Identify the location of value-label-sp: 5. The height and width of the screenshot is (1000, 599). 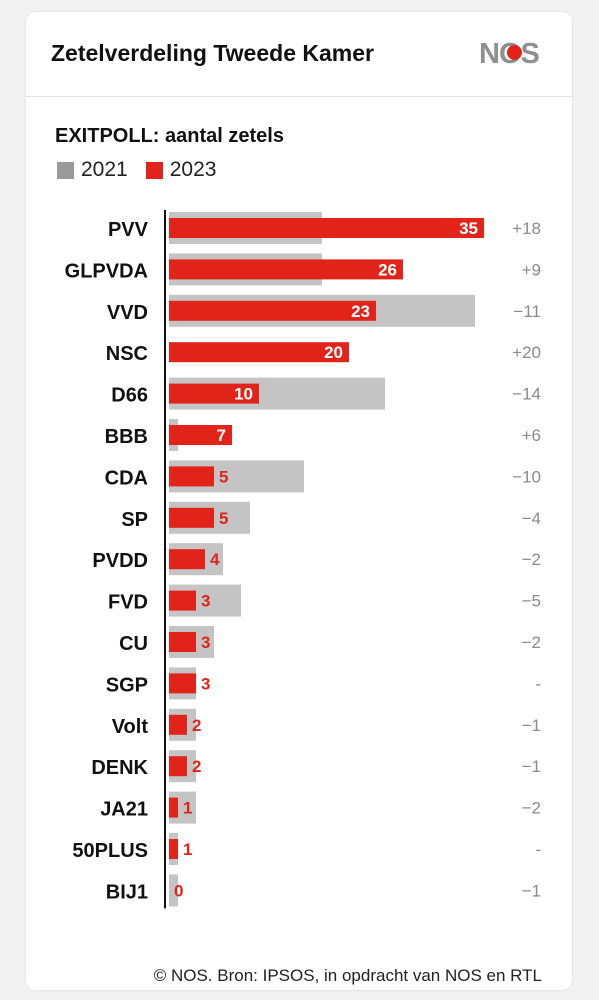
(223, 518).